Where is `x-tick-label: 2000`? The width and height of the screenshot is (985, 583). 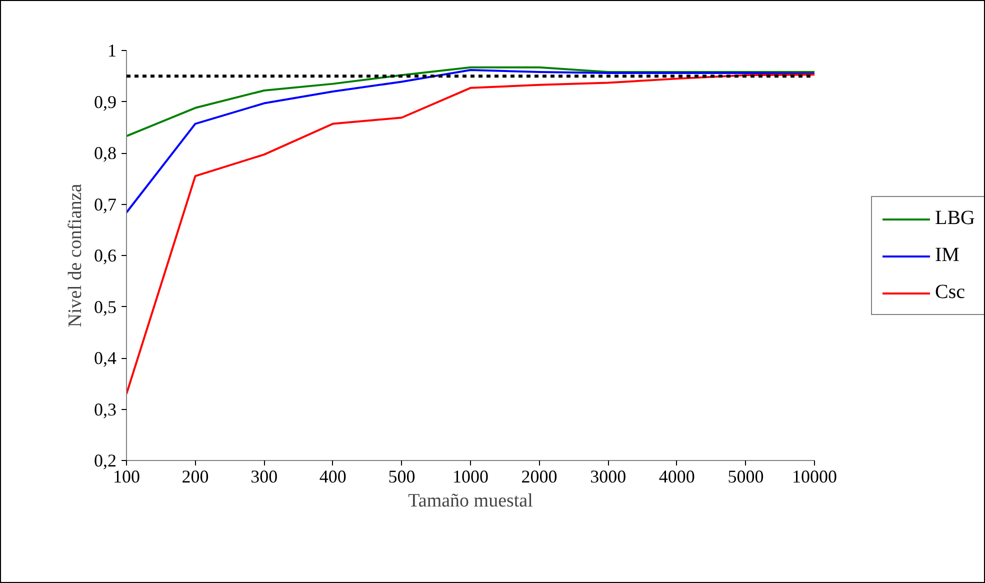 x-tick-label: 2000 is located at coordinates (539, 476).